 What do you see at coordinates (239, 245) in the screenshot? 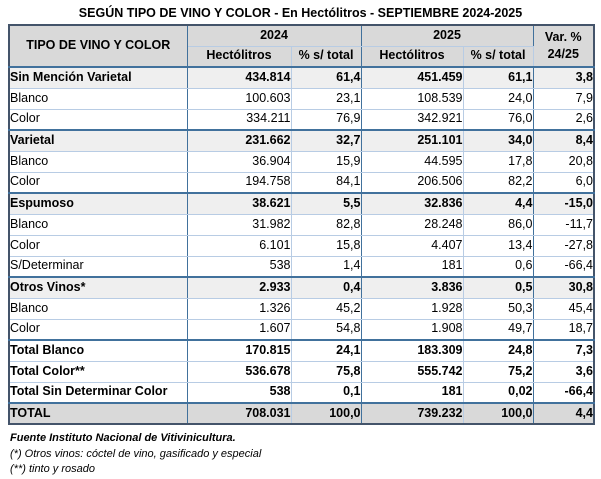
I see `cell-2024-hectolitros: 6.101` at bounding box center [239, 245].